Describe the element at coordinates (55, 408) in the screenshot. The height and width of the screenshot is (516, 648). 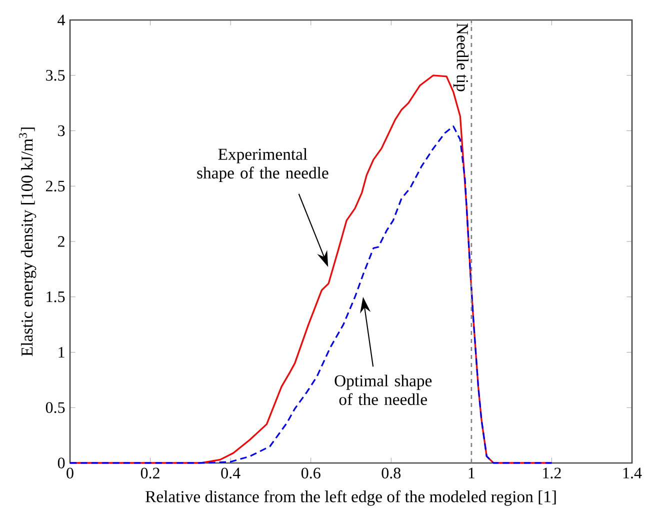
I see `y-tick-label: 0.5` at that location.